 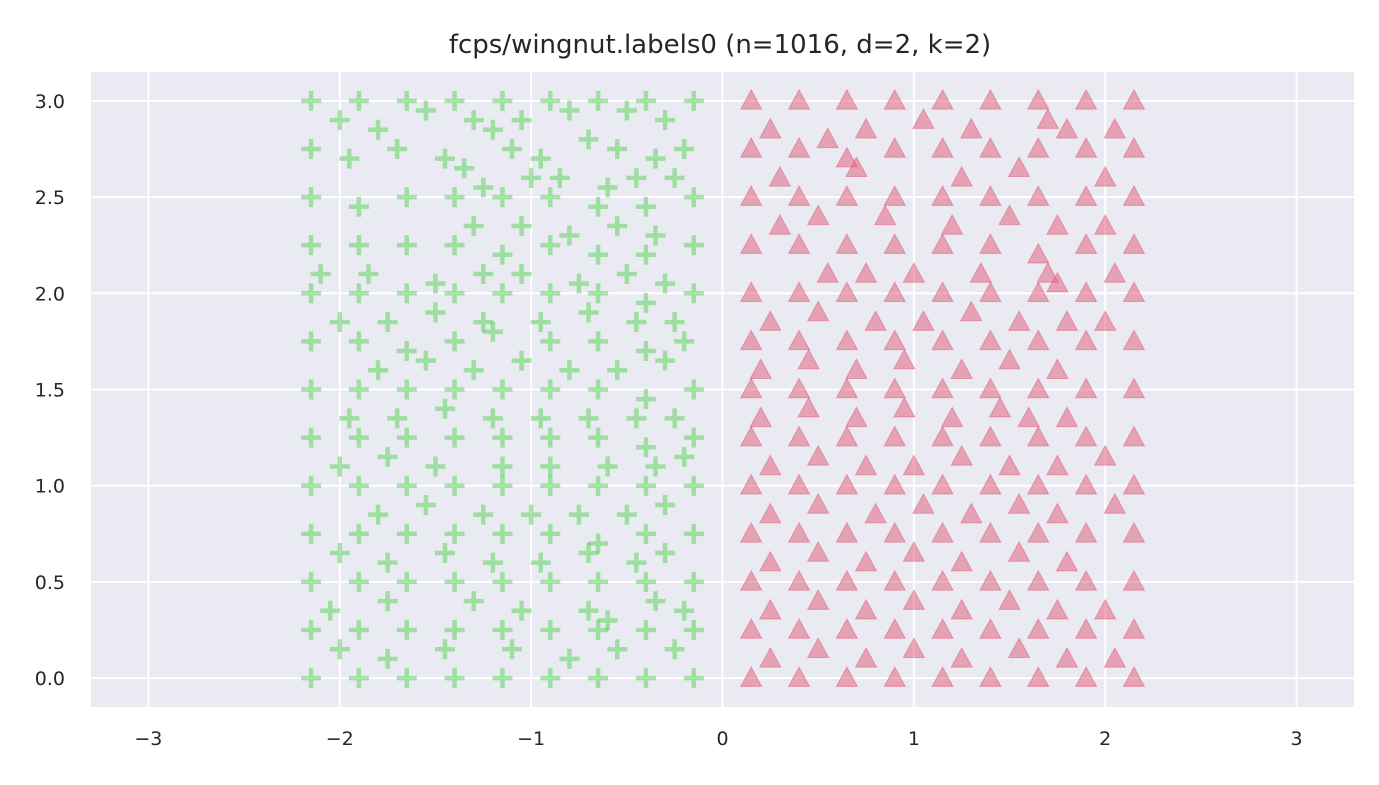 I want to click on x-tick-label: 2, so click(x=1105, y=739).